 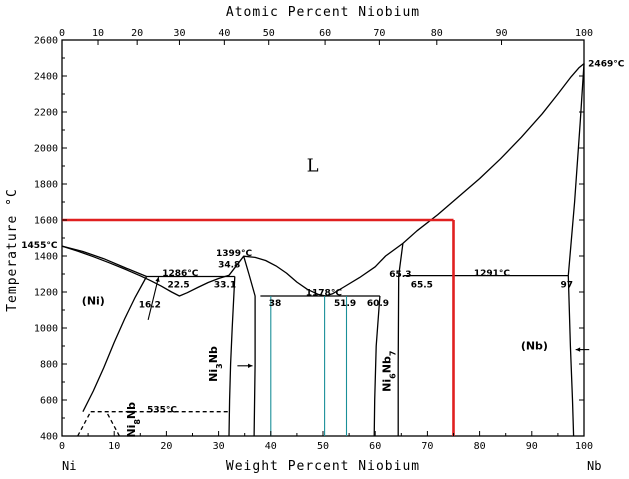 I want to click on x-top-tick-label: 50, so click(x=269, y=33).